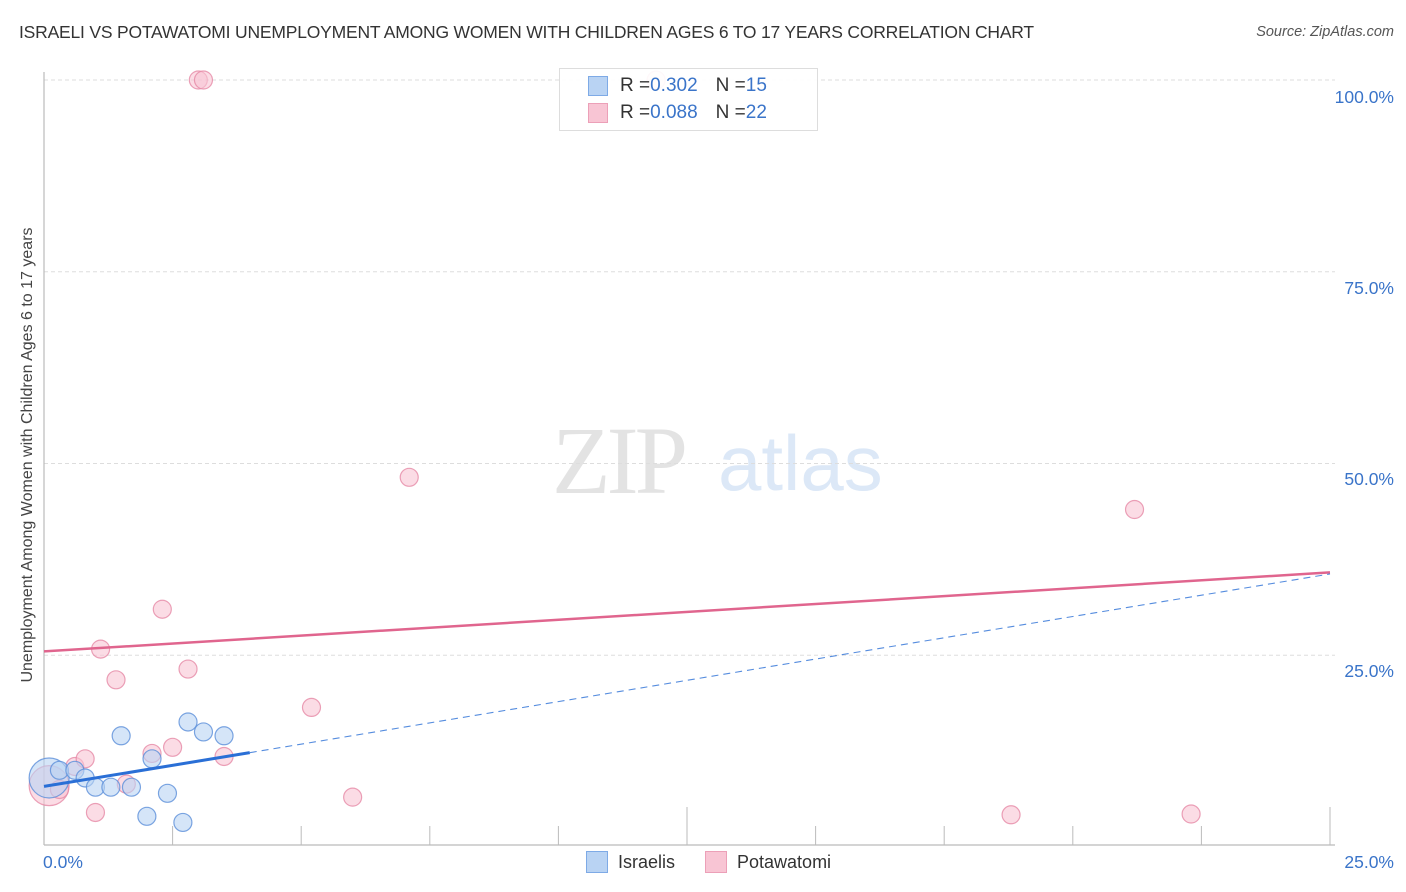  I want to click on x-tick-25: 25.0%, so click(1369, 862).